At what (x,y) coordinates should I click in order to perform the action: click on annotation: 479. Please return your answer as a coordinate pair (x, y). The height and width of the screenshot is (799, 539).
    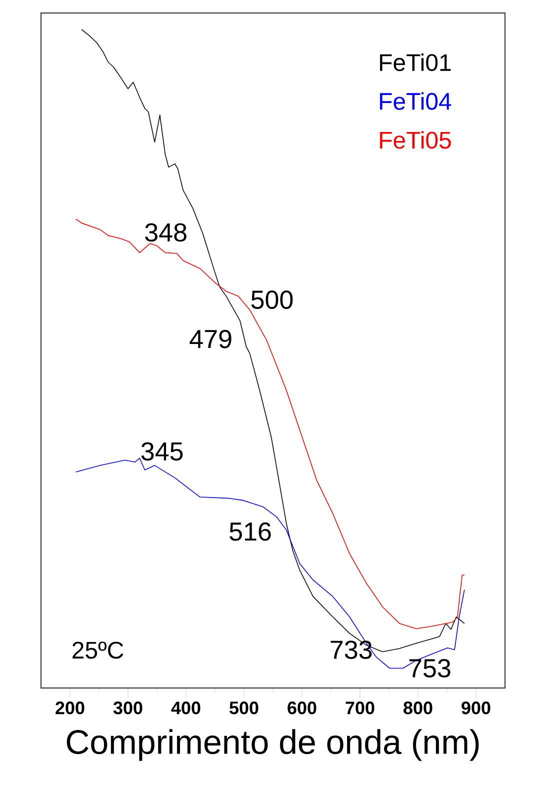
    Looking at the image, I should click on (211, 339).